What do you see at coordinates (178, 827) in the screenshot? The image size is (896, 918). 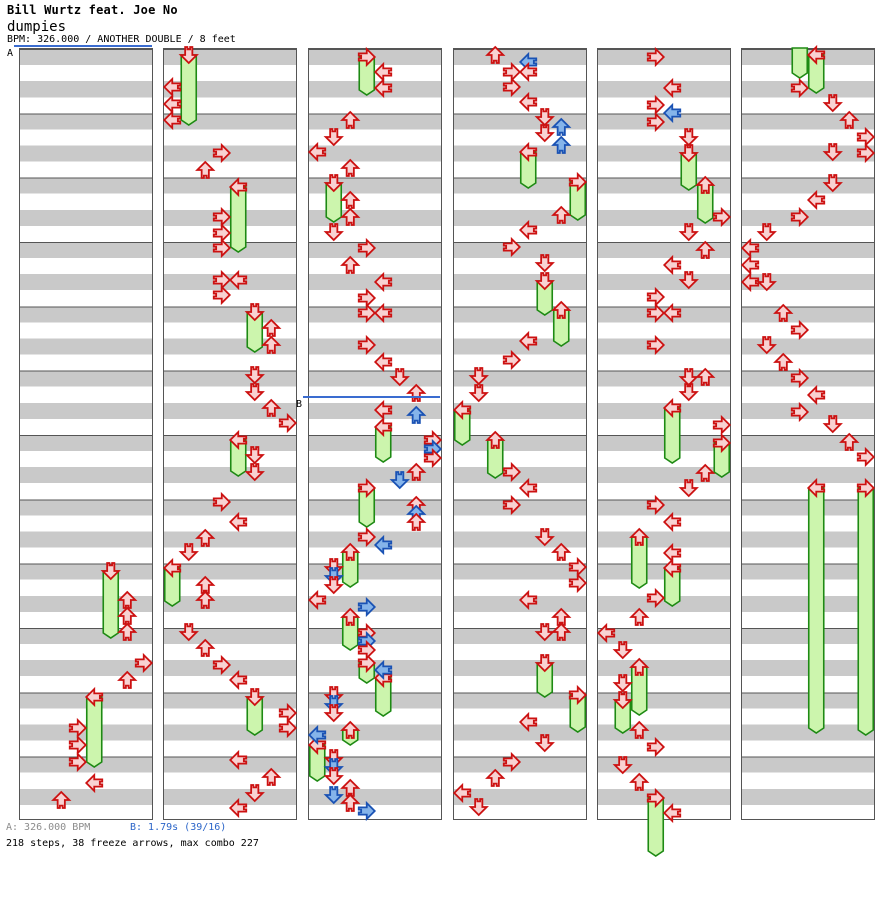 I see `footer-time-marker-b: B: 1.79s (39/16)` at bounding box center [178, 827].